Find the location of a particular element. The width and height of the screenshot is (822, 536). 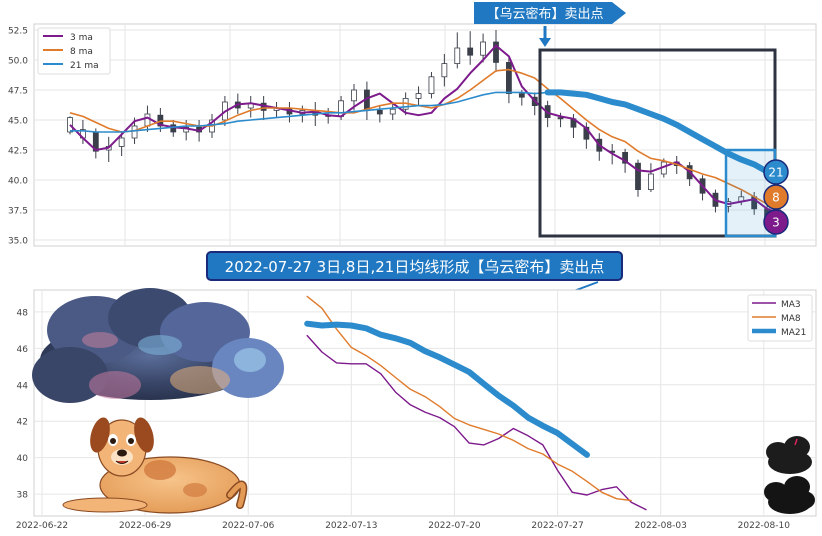

badge-21-label: 21 is located at coordinates (775, 173).